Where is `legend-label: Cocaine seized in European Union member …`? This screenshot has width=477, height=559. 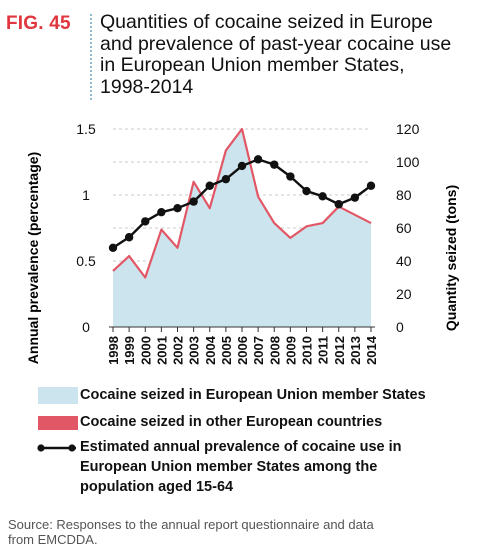
legend-label: Cocaine seized in European Union member … is located at coordinates (253, 395).